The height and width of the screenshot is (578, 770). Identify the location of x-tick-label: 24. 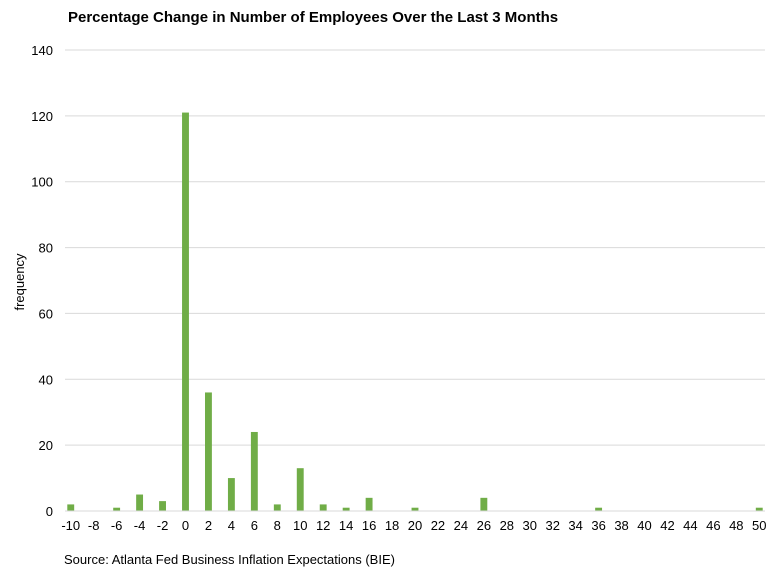
(461, 525).